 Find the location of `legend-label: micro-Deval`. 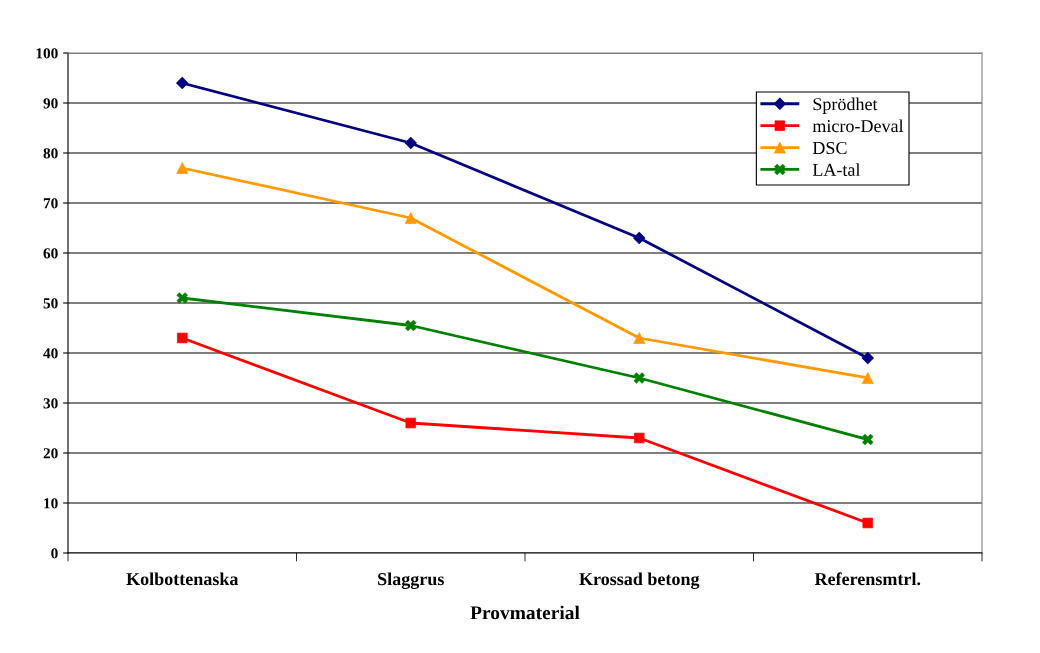

legend-label: micro-Deval is located at coordinates (858, 126).